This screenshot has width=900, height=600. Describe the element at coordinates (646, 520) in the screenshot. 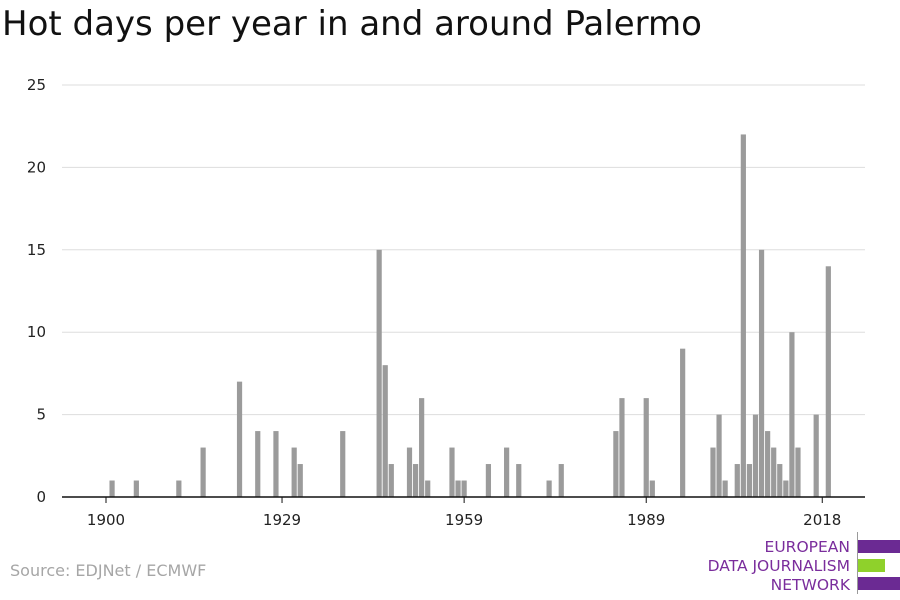

I see `x-tick-label: 1989` at that location.